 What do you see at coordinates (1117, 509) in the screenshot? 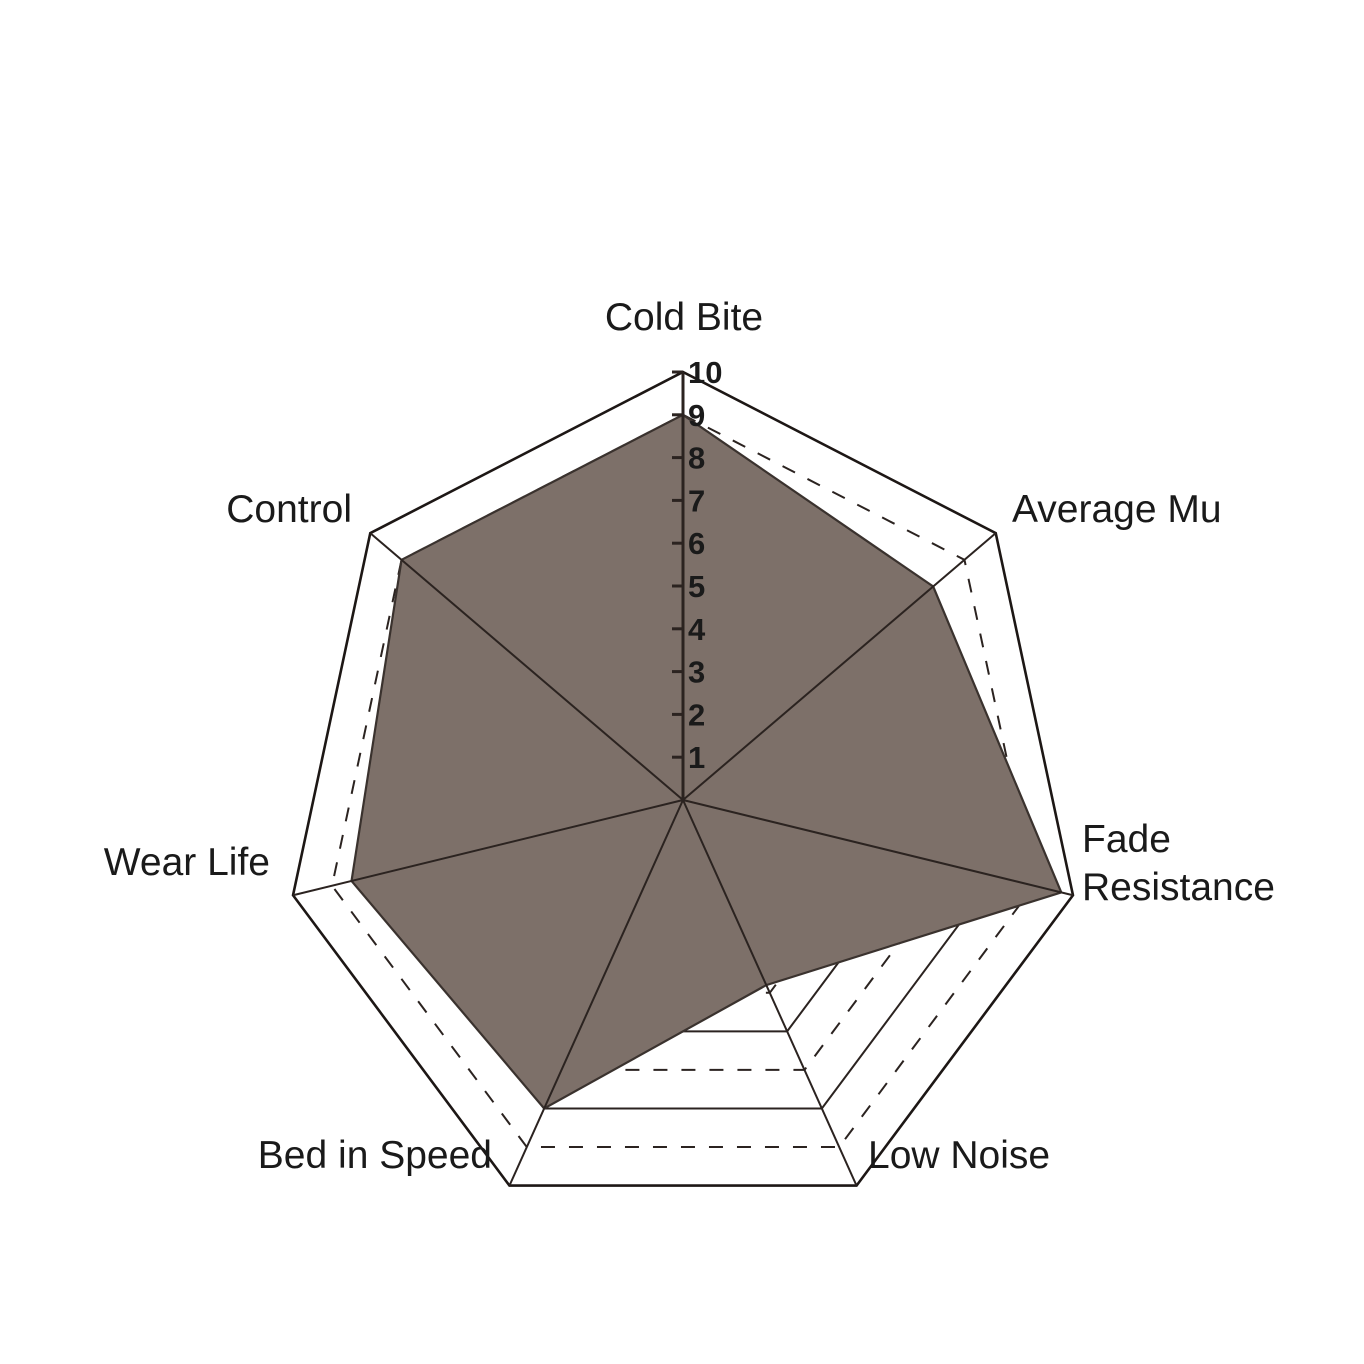
I see `axis-label-1: Average Mu` at bounding box center [1117, 509].